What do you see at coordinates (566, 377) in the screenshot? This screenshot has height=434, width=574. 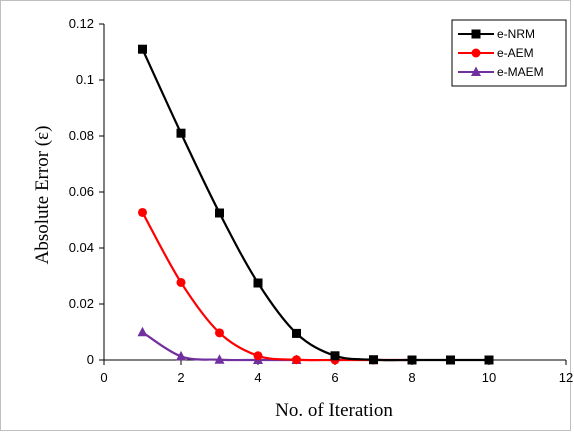 I see `x-tick-label: 12` at bounding box center [566, 377].